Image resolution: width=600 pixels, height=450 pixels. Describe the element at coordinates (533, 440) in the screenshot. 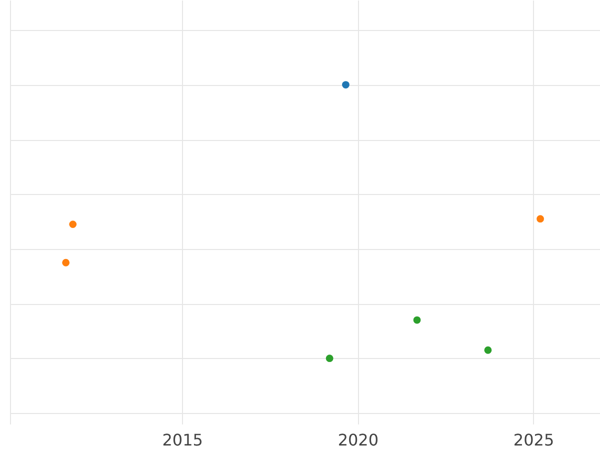

I see `x-tick-label: 2025` at that location.